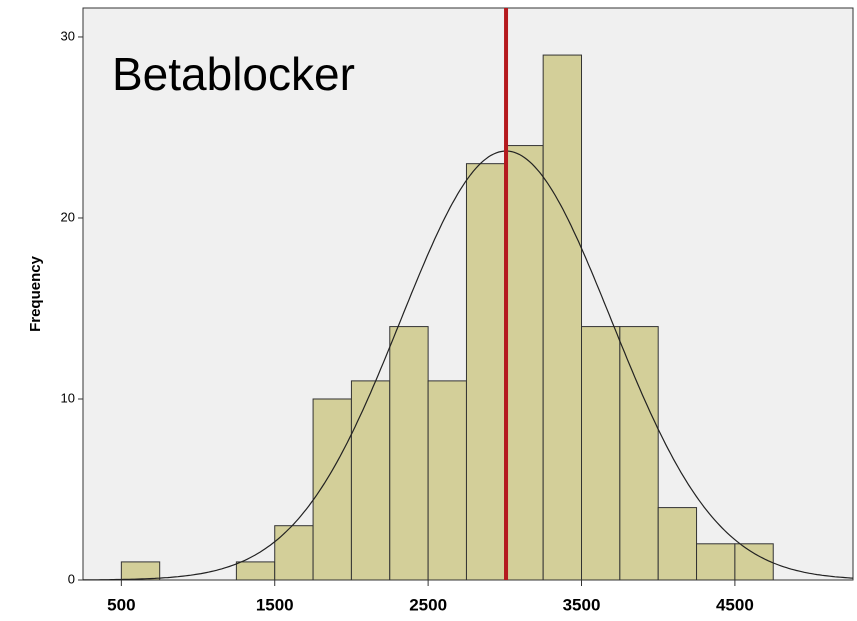  Describe the element at coordinates (275, 604) in the screenshot. I see `x-tick-label: 1500` at that location.